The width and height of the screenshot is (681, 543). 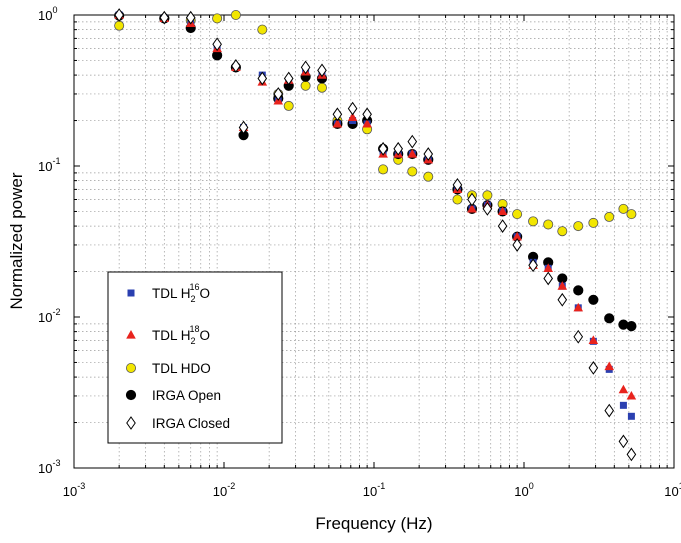 What do you see at coordinates (181, 335) in the screenshot?
I see `legend-label: TDL H218O` at bounding box center [181, 335].